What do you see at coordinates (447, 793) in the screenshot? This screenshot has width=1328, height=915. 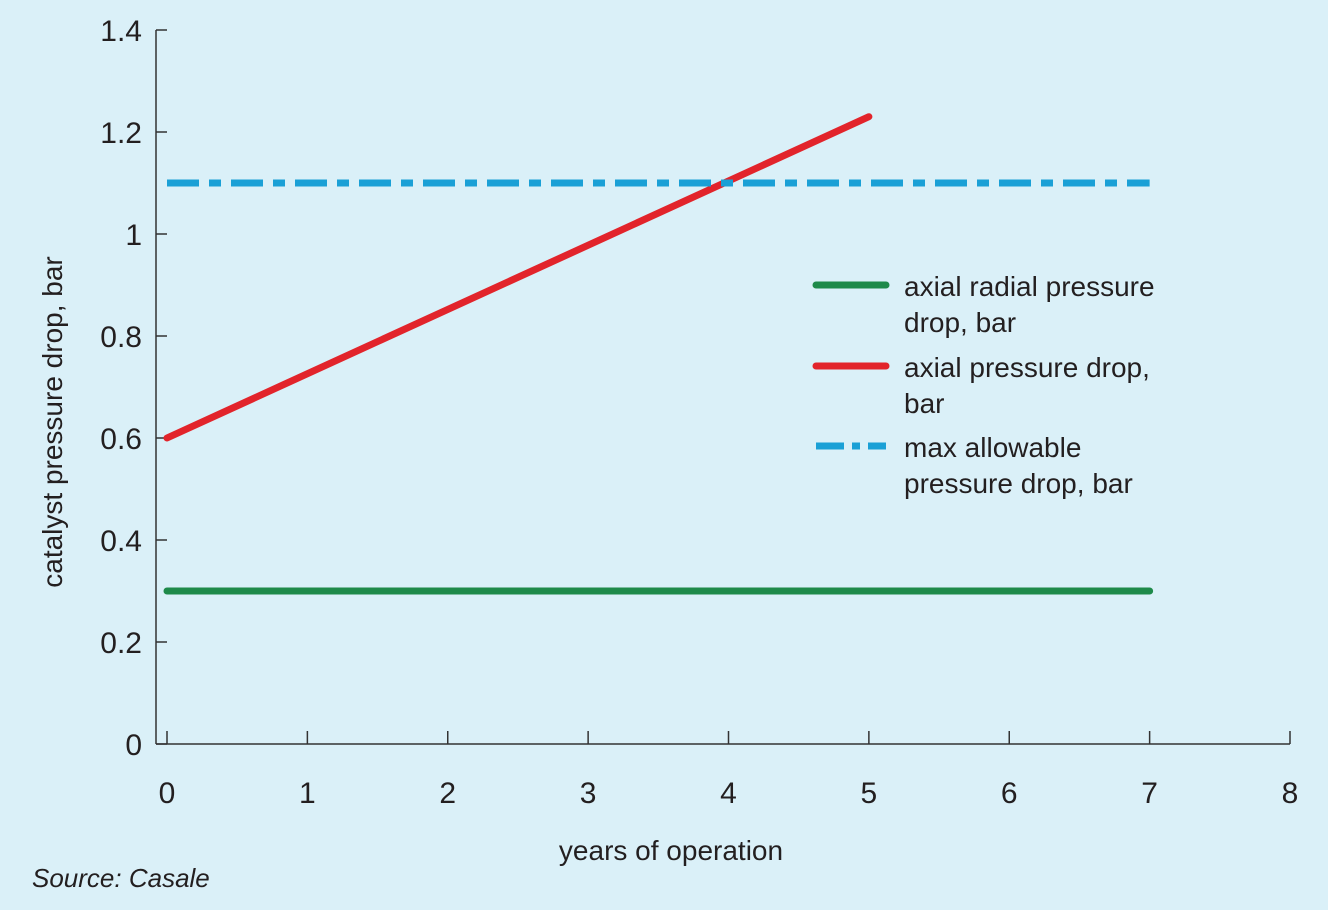 I see `x-tick-label: 2` at bounding box center [447, 793].